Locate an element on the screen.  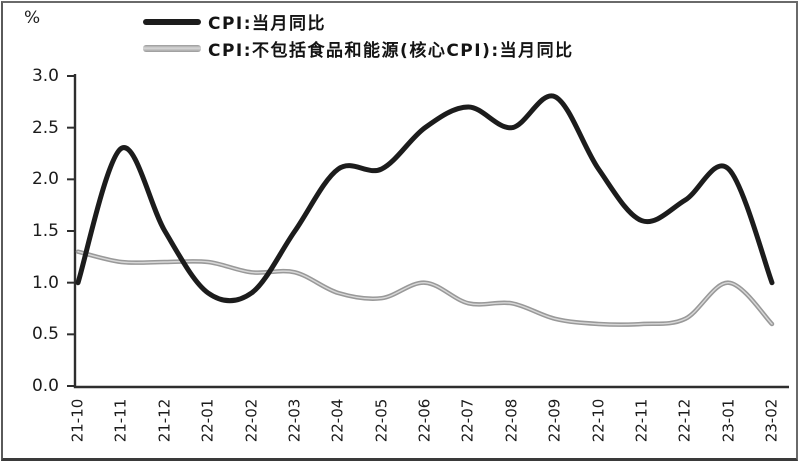
y-axis-unit-label: % is located at coordinates (32, 18).